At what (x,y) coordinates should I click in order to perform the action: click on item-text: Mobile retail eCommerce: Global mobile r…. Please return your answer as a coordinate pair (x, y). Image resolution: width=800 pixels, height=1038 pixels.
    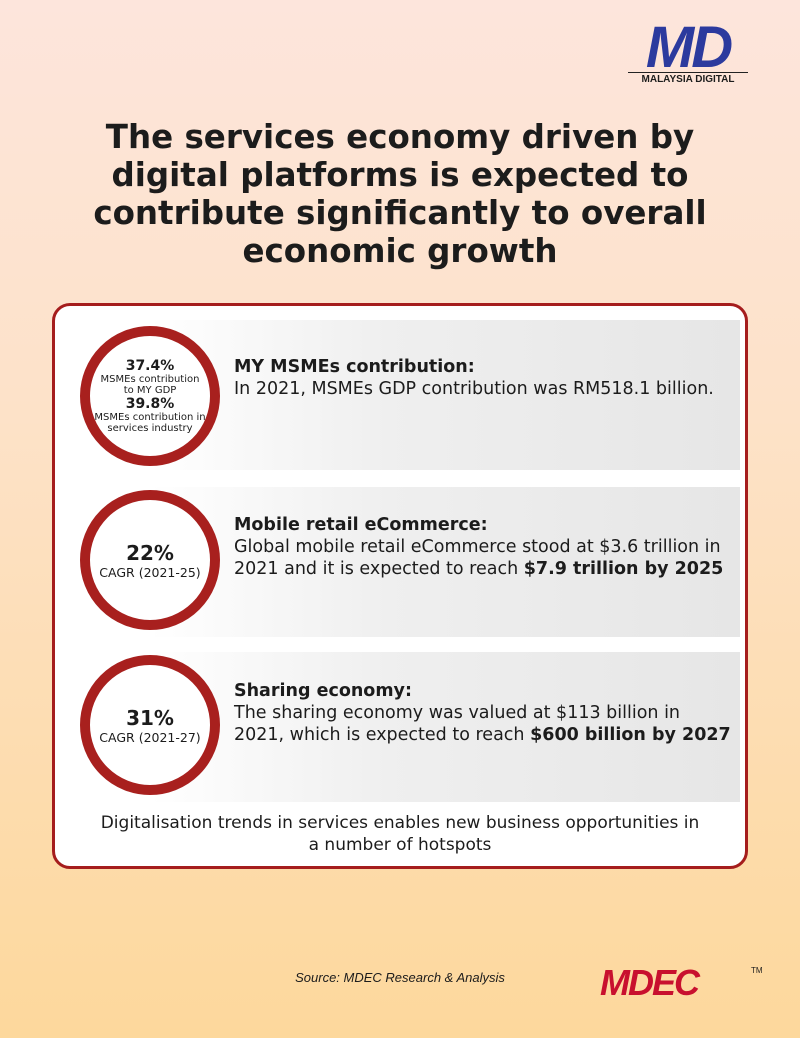
    Looking at the image, I should click on (484, 547).